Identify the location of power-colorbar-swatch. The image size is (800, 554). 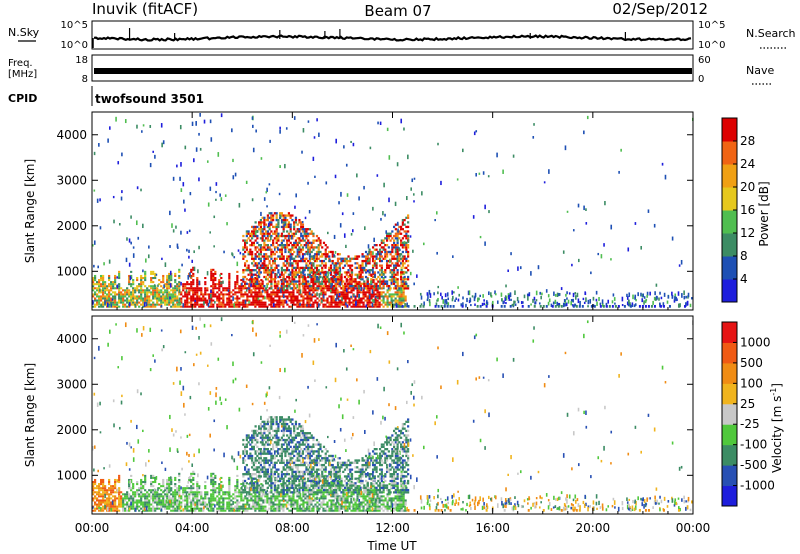
(729, 176).